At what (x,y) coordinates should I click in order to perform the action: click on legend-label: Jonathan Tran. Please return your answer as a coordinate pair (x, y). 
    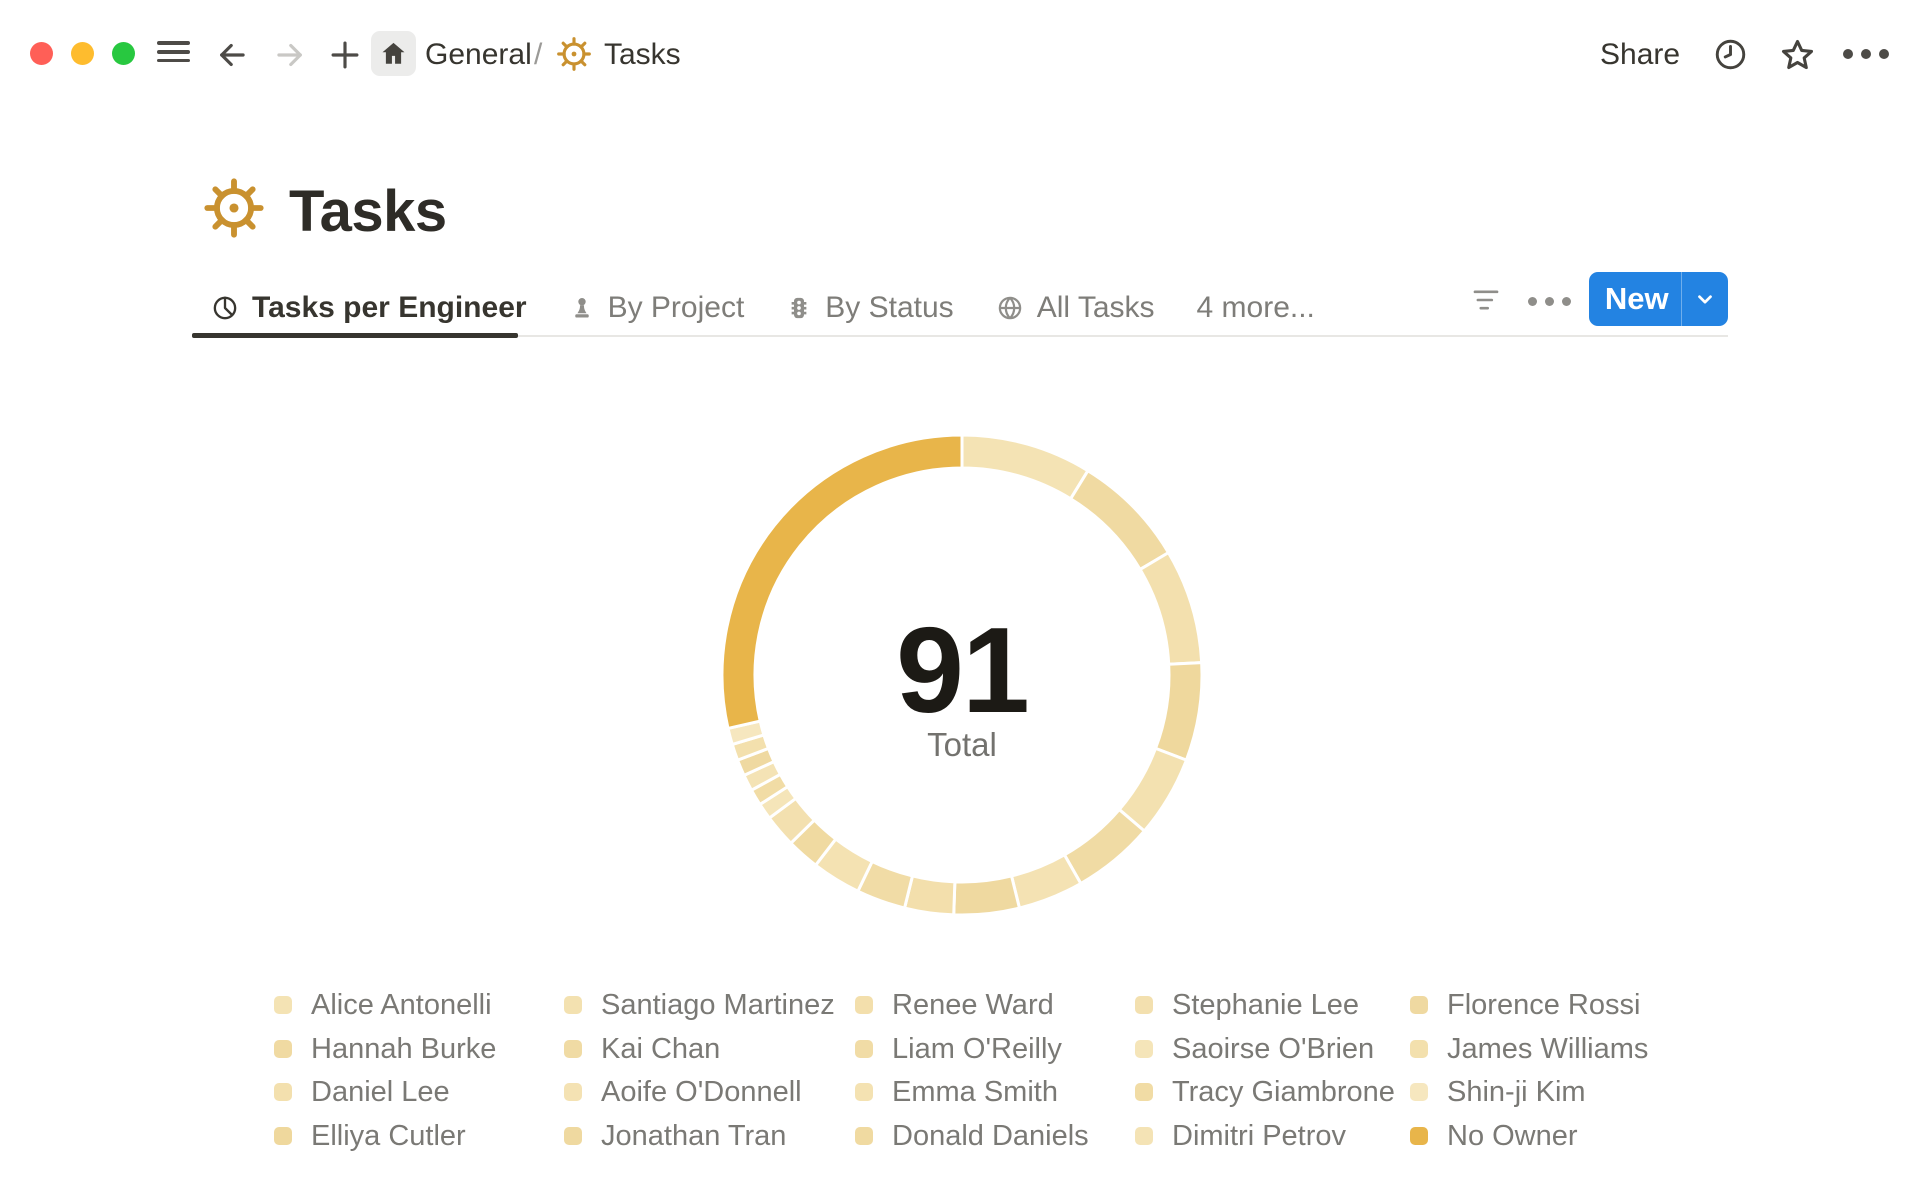
    Looking at the image, I should click on (694, 1135).